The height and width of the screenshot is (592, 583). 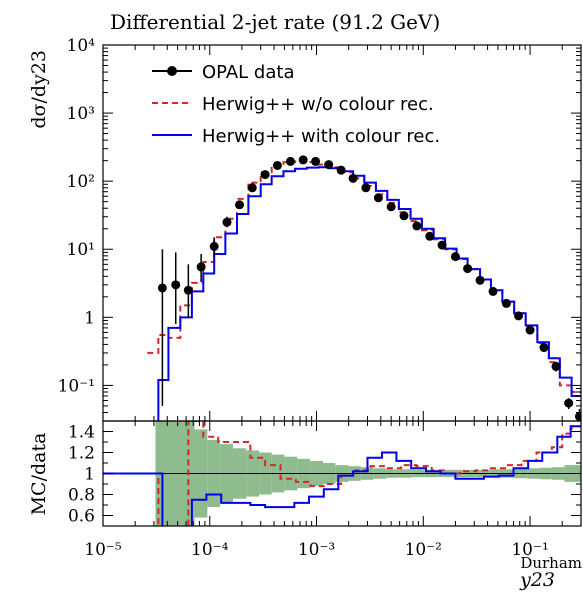 What do you see at coordinates (81, 454) in the screenshot?
I see `ratio-y-tick-label: 1.2` at bounding box center [81, 454].